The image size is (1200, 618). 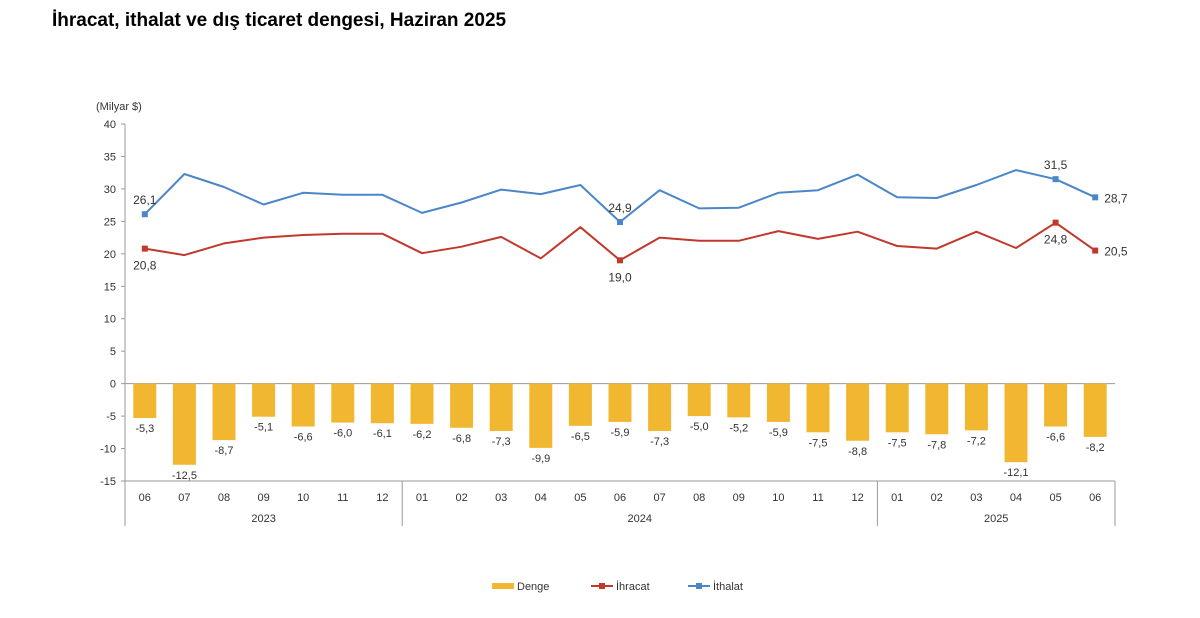 What do you see at coordinates (1056, 165) in the screenshot?
I see `line-data-label: 31,5` at bounding box center [1056, 165].